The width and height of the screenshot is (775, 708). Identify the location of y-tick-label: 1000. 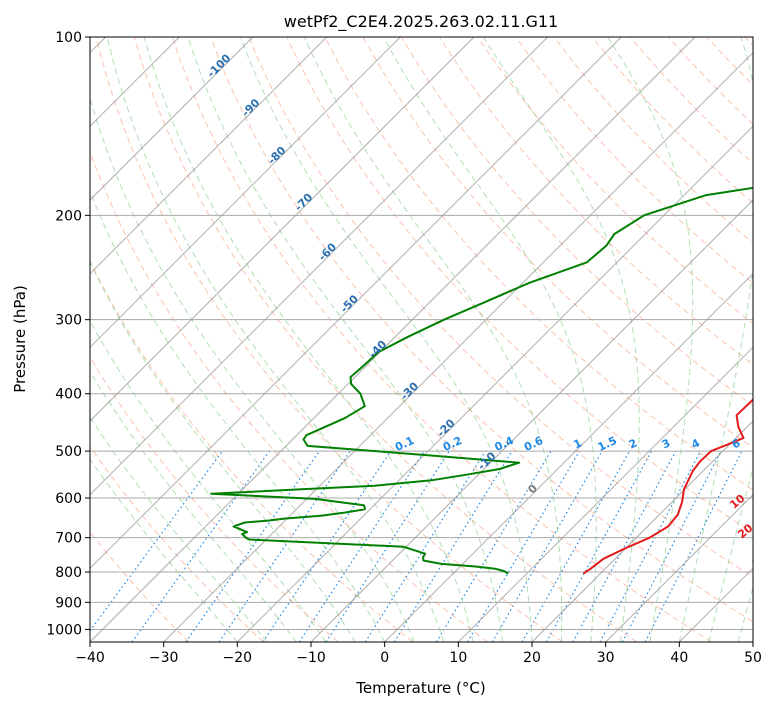
(64, 630).